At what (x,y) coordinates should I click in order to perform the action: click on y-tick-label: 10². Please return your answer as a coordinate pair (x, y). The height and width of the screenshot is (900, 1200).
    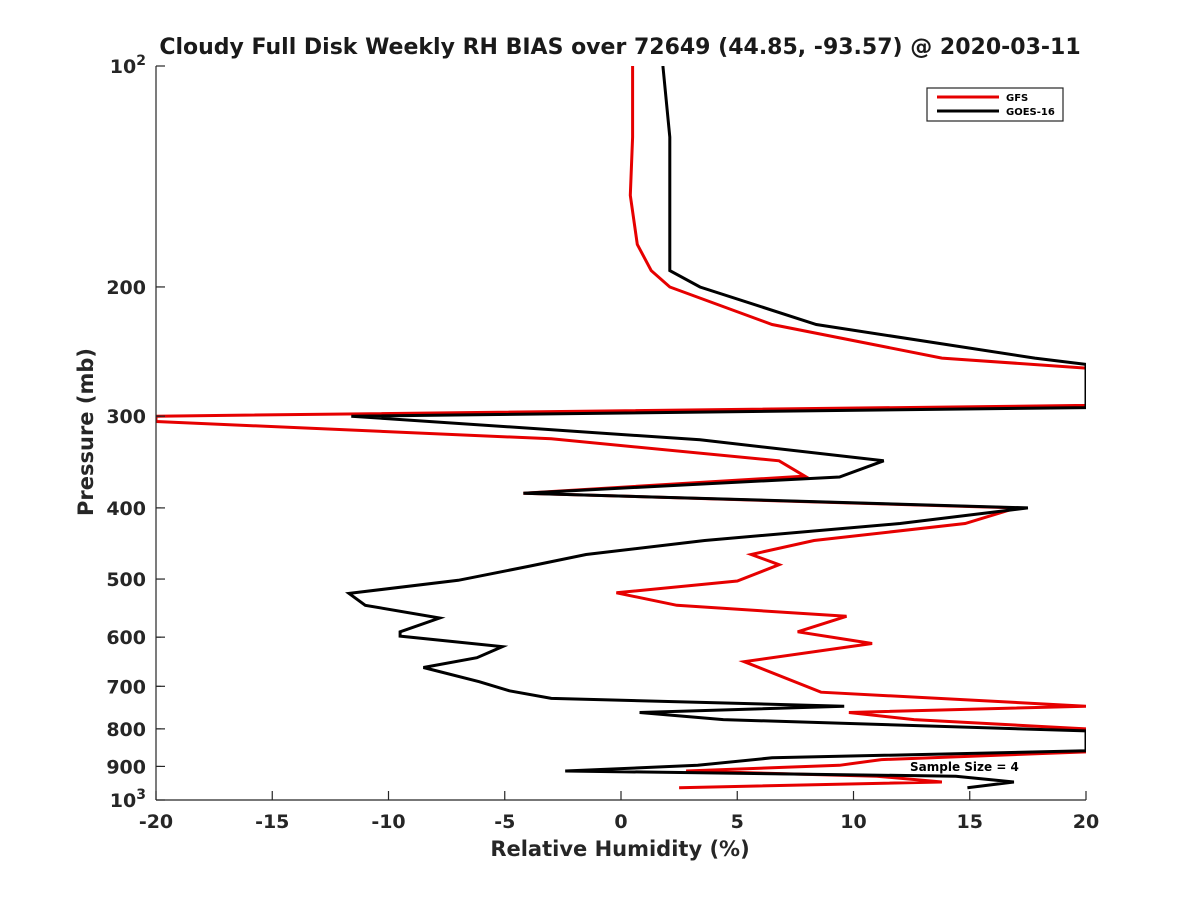
    Looking at the image, I should click on (128, 65).